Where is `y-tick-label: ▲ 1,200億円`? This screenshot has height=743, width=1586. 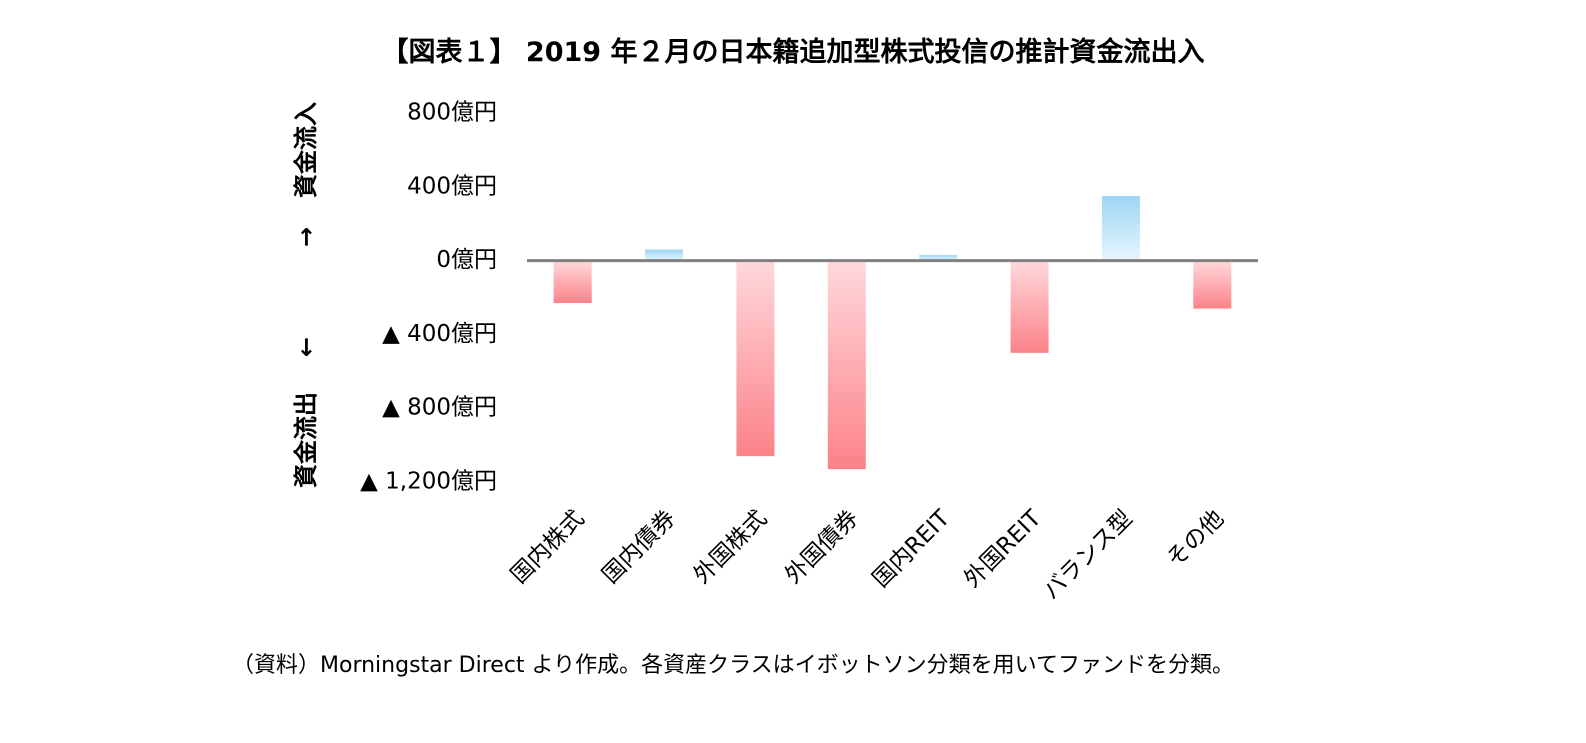 y-tick-label: ▲ 1,200億円 is located at coordinates (428, 482).